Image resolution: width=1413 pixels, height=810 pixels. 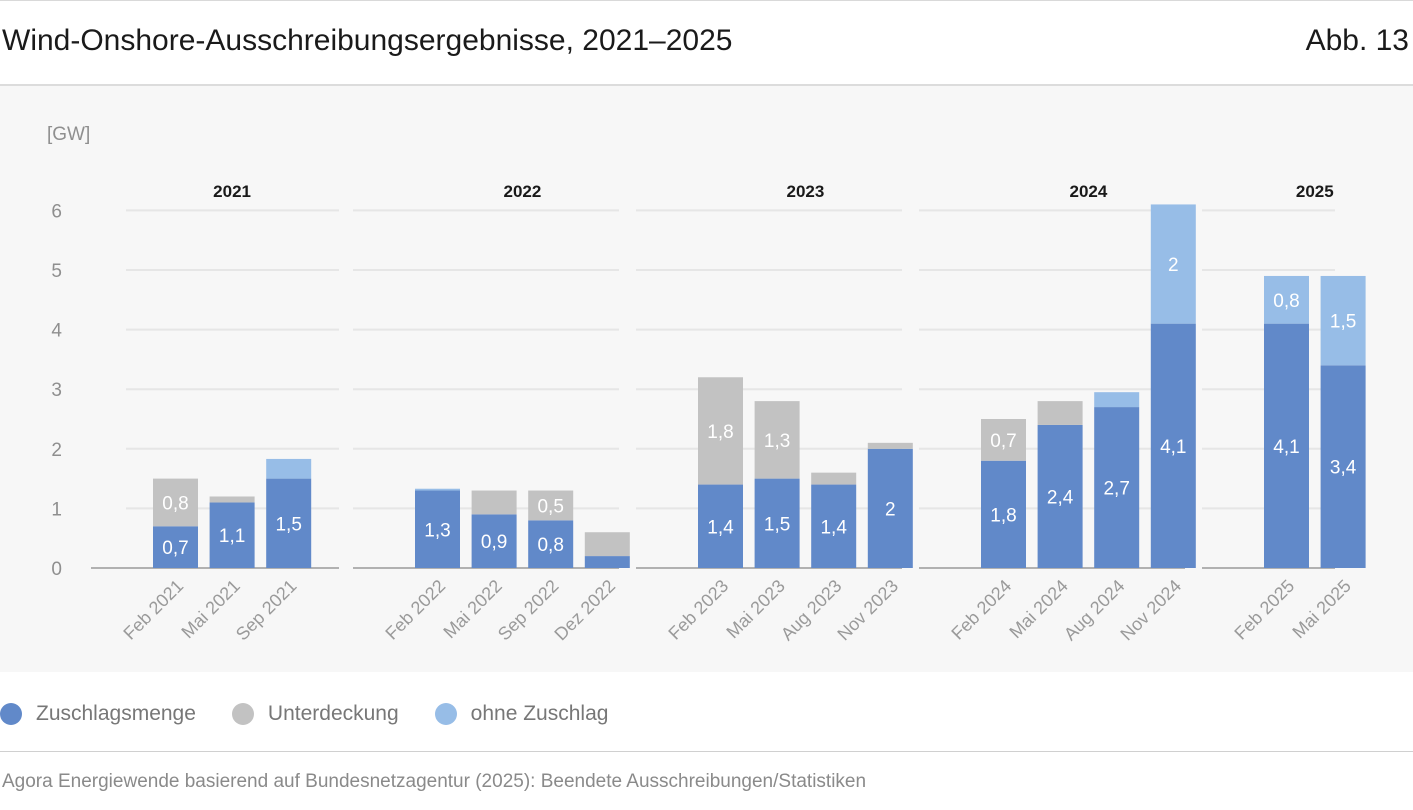 I want to click on y-tick-label: 5, so click(x=56, y=271).